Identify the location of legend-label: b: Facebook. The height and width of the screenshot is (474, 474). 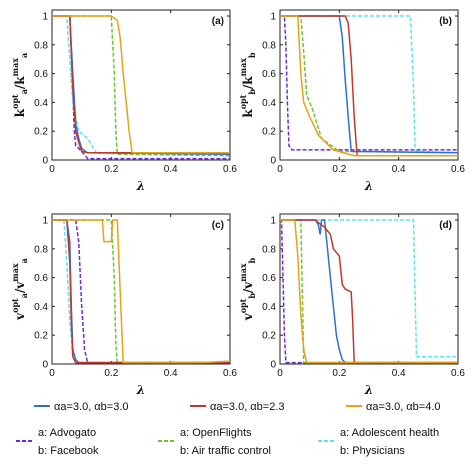
(68, 451).